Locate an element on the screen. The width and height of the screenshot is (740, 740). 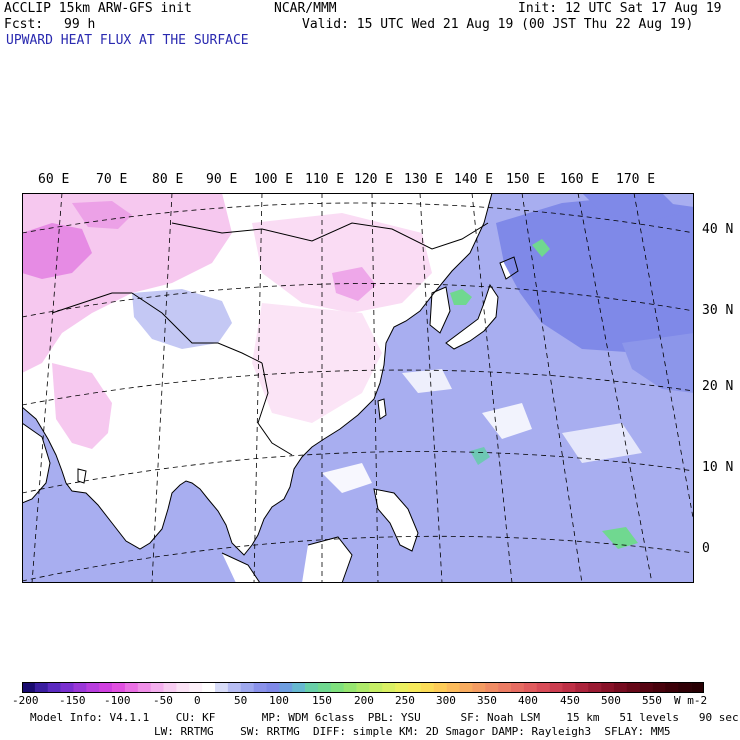
lon-label: 140 E is located at coordinates (474, 179).